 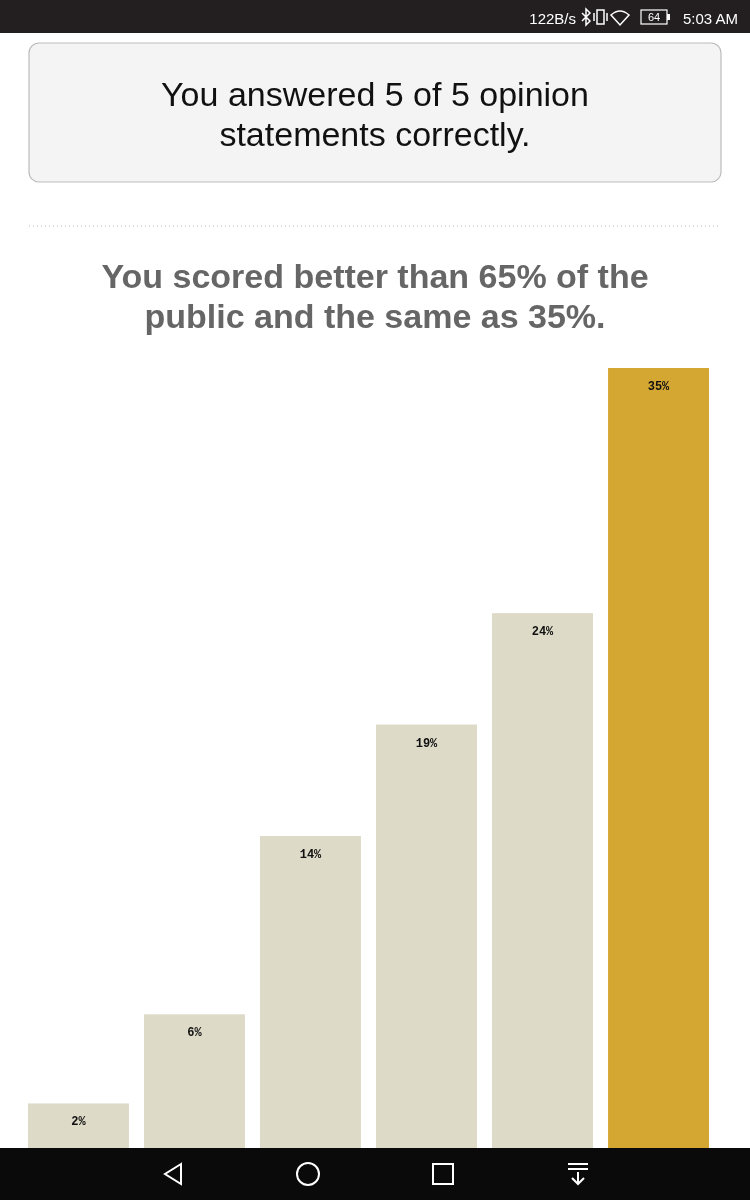 I want to click on data-label: 6%, so click(x=195, y=1033).